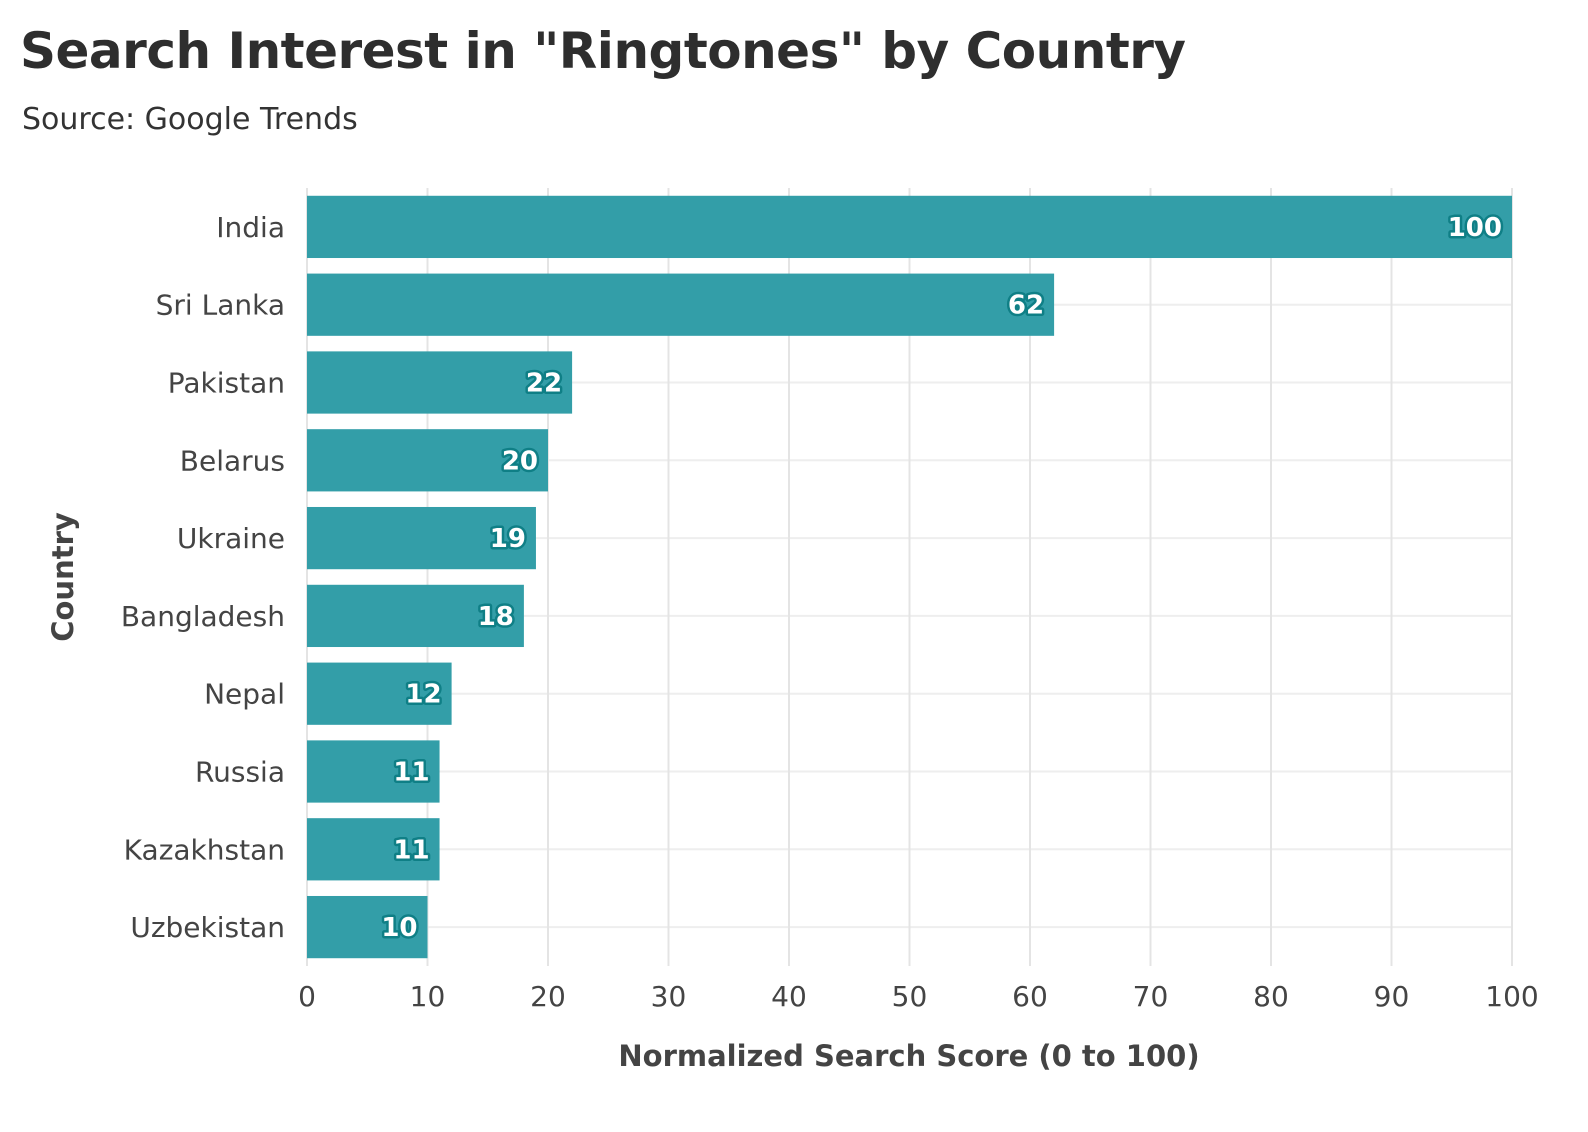  What do you see at coordinates (207, 927) in the screenshot?
I see `y-tick-label: Uzbekistan` at bounding box center [207, 927].